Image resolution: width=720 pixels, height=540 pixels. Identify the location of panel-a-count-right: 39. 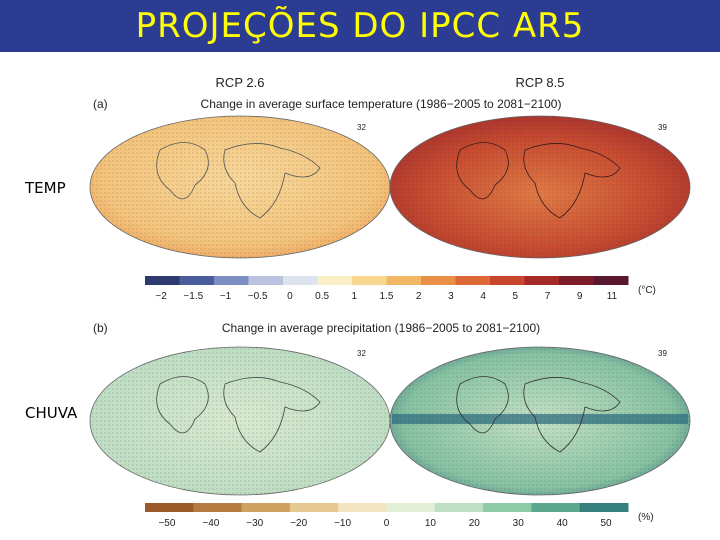
(662, 127).